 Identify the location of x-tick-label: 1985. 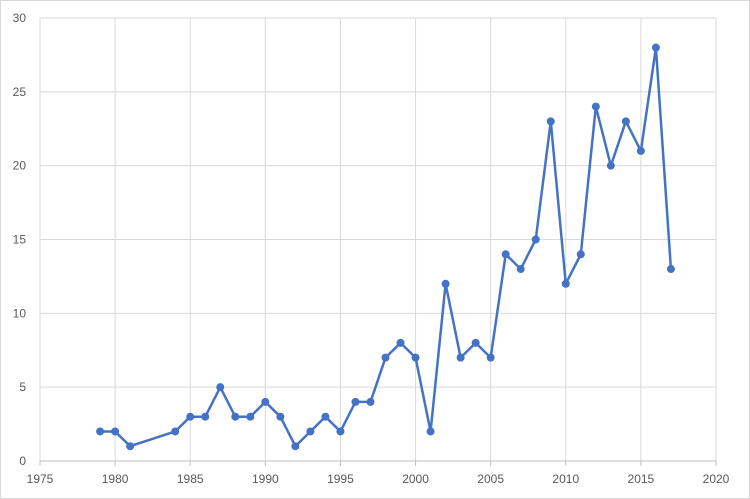
(190, 479).